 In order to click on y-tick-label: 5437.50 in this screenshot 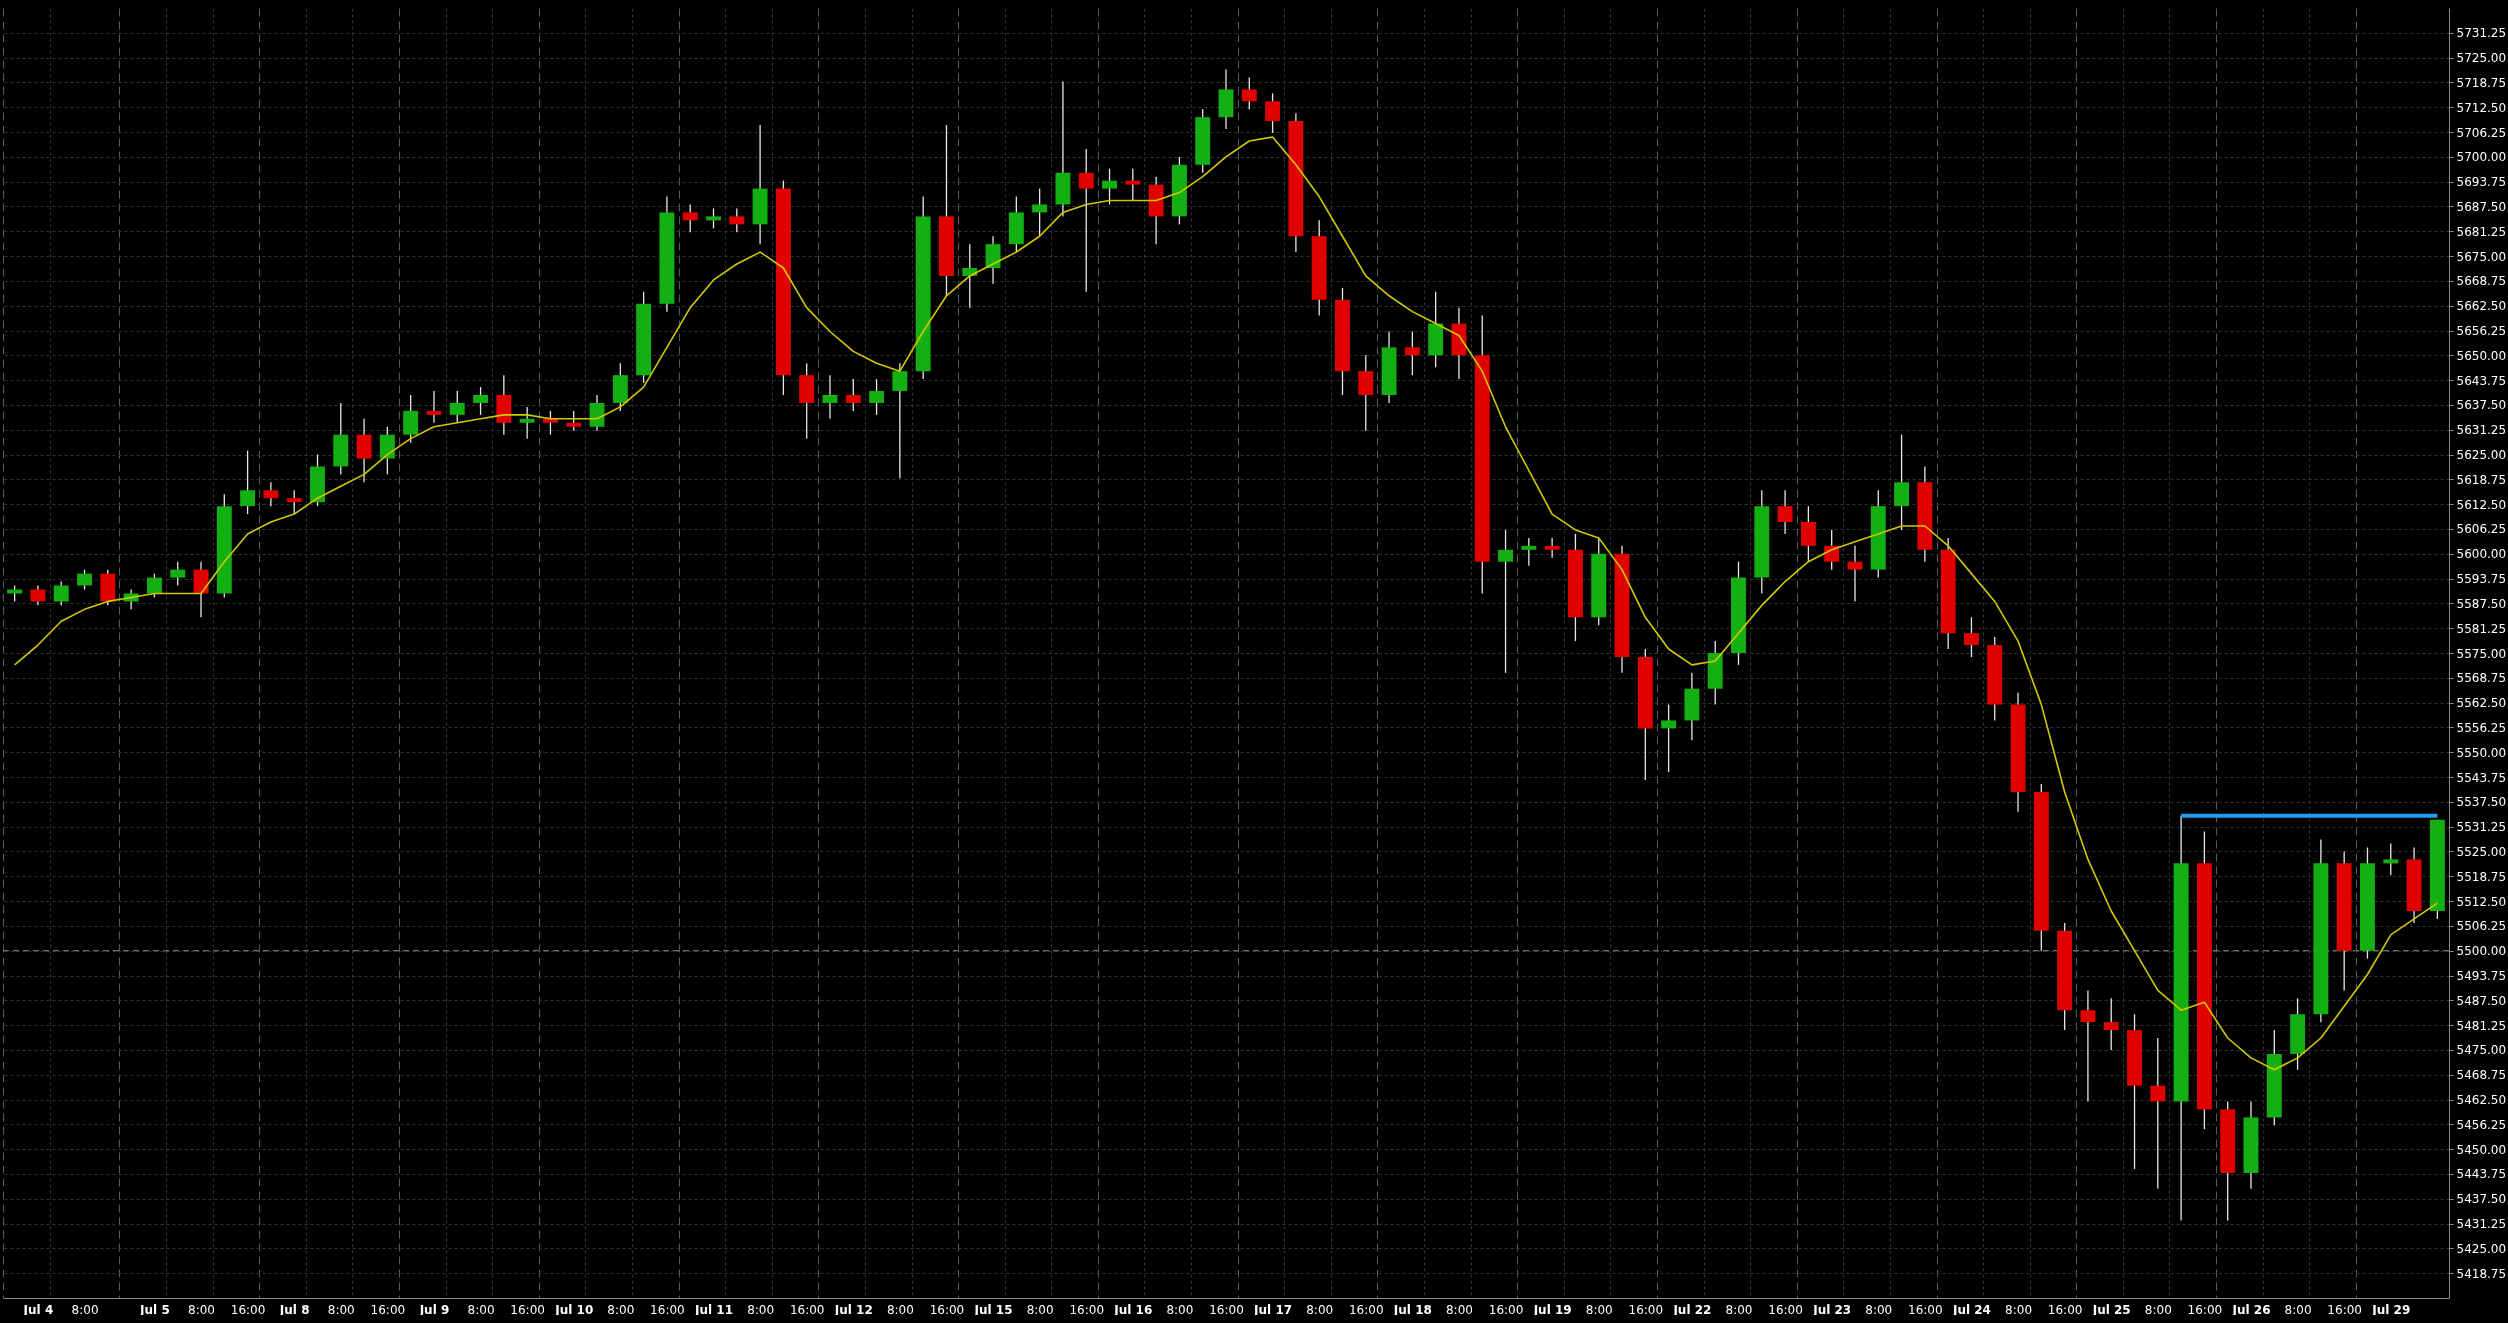, I will do `click(2481, 1199)`.